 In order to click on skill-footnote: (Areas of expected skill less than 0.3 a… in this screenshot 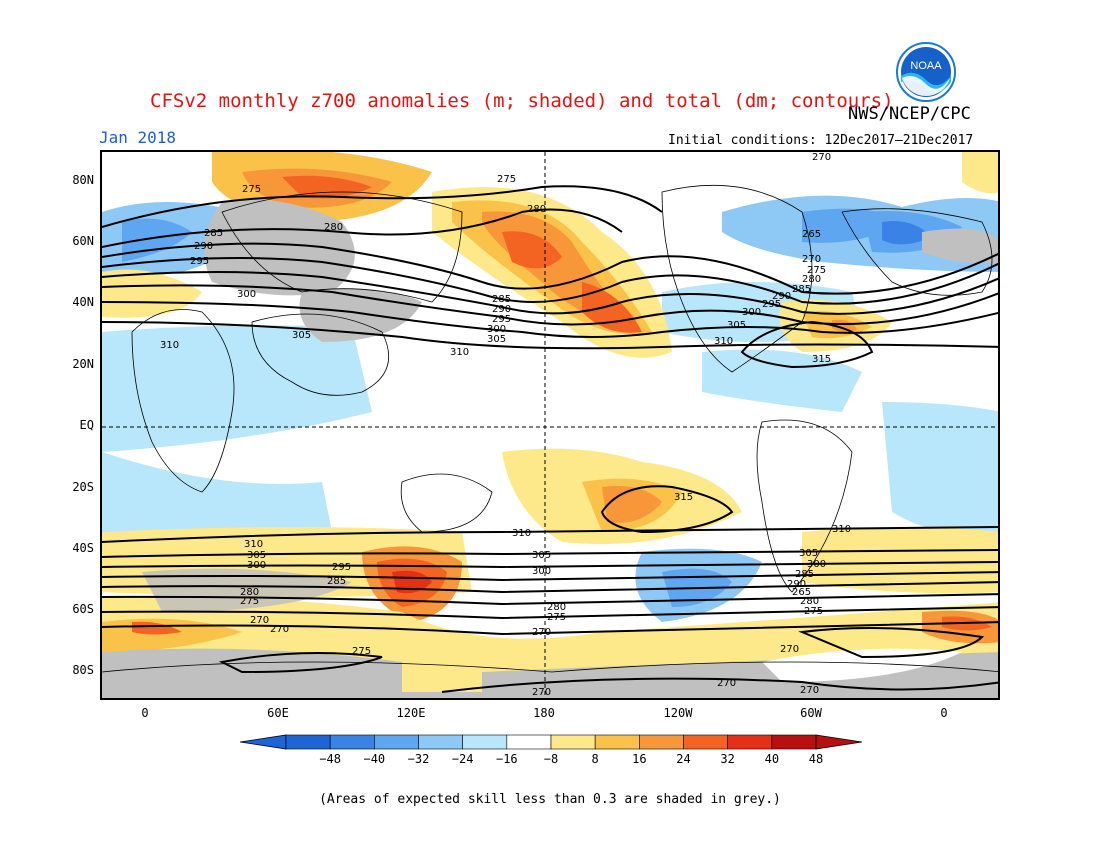, I will do `click(550, 799)`.